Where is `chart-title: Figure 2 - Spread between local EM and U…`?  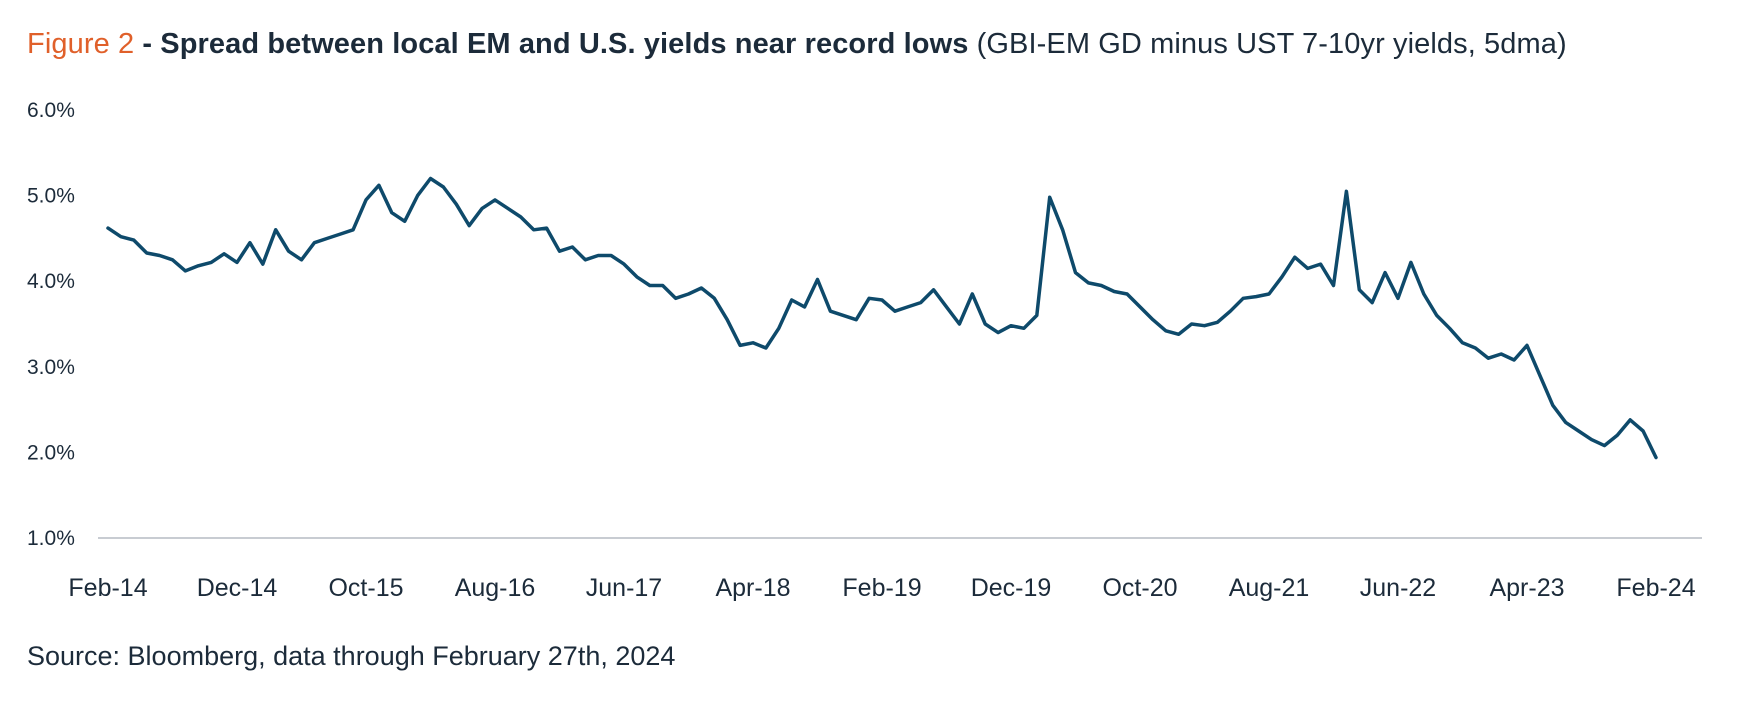
chart-title: Figure 2 - Spread between local EM and U… is located at coordinates (797, 44).